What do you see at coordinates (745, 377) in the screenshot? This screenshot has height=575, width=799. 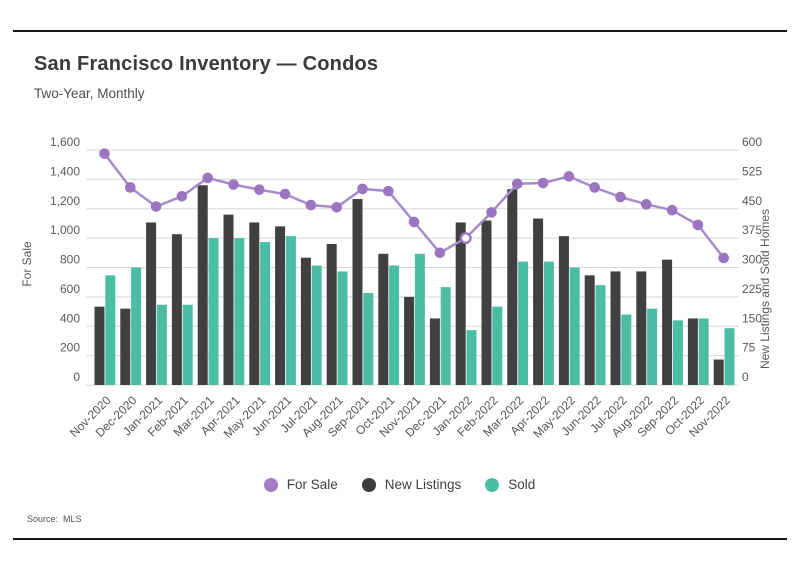 I see `right-axis-tick: 0` at bounding box center [745, 377].